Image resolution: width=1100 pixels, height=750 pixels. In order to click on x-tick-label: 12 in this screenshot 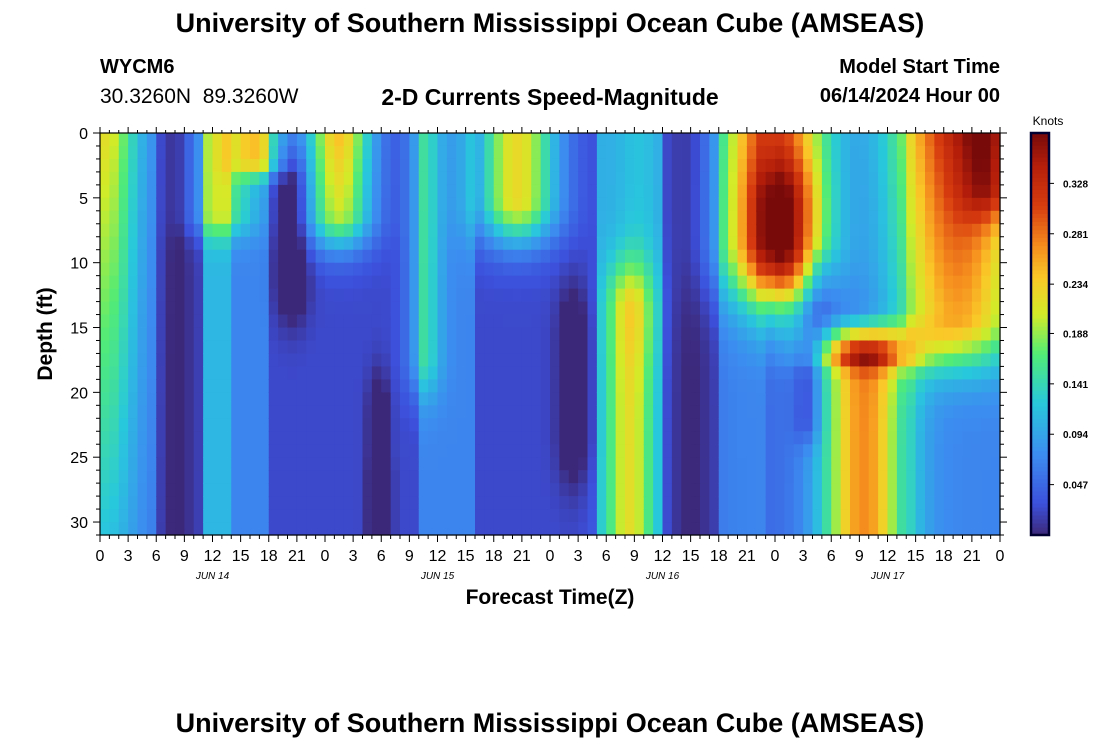, I will do `click(438, 556)`.